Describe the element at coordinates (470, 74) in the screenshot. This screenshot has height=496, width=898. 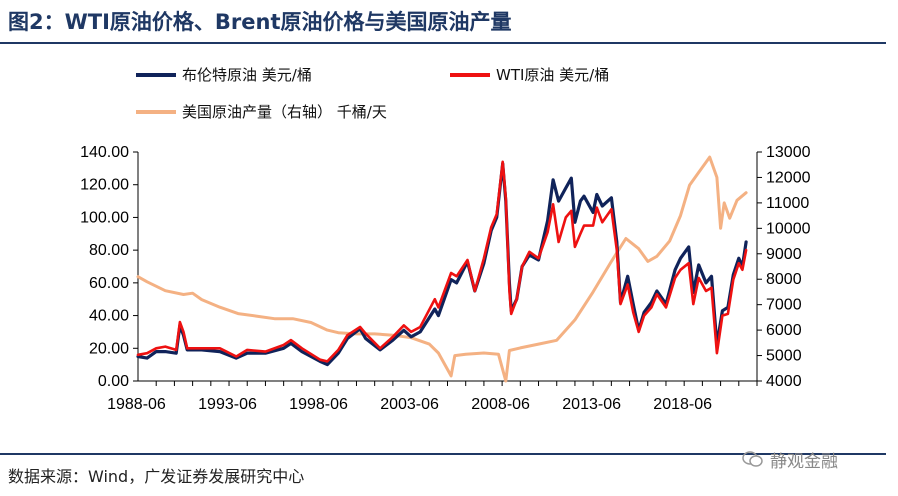
I see `legend-swatch-wti` at that location.